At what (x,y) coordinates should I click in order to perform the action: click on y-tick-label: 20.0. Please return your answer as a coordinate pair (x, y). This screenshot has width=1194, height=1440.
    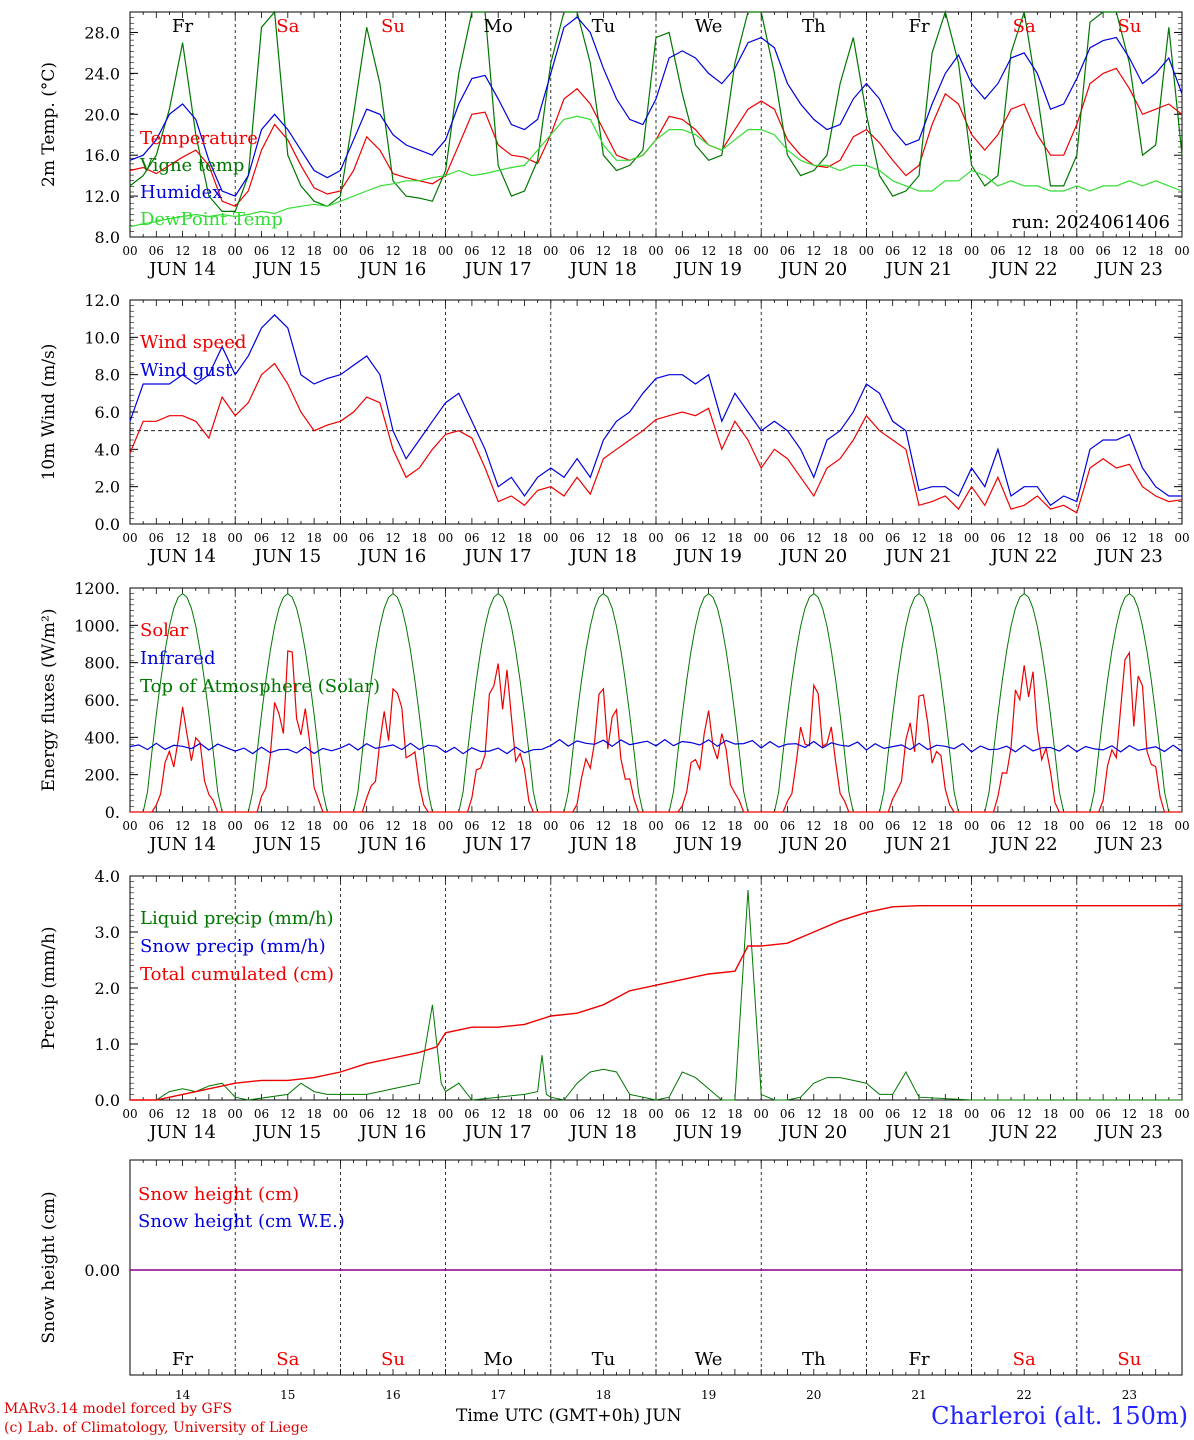
    Looking at the image, I should click on (102, 114).